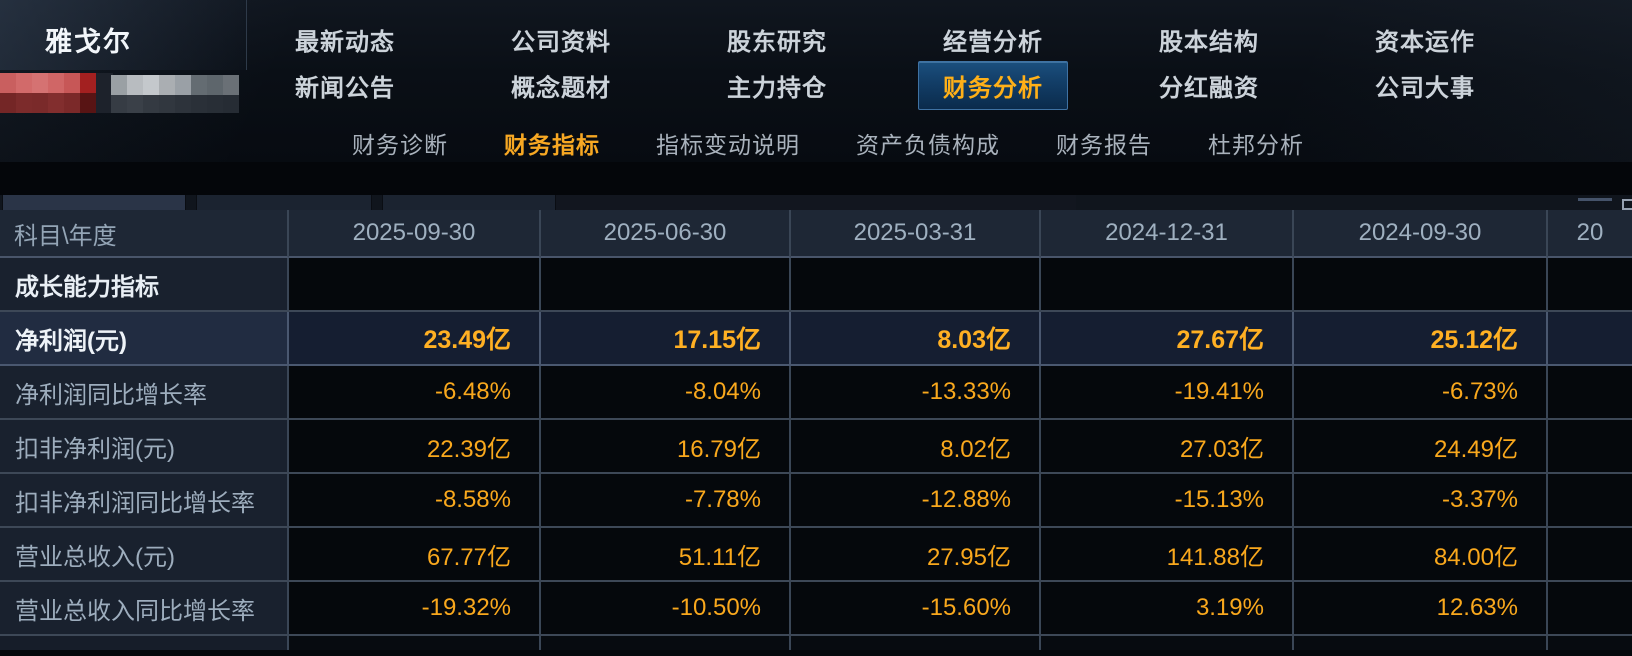 This screenshot has height=656, width=1632. I want to click on cell-value: -19.32%, so click(415, 609).